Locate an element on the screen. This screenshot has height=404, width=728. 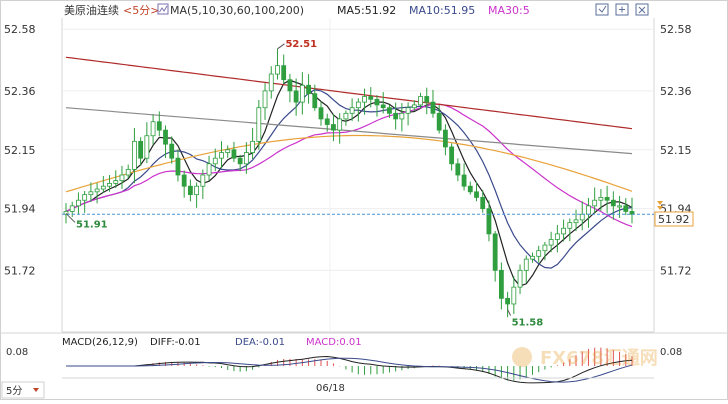
y-tick-label-left: 52.15 is located at coordinates (20, 150).